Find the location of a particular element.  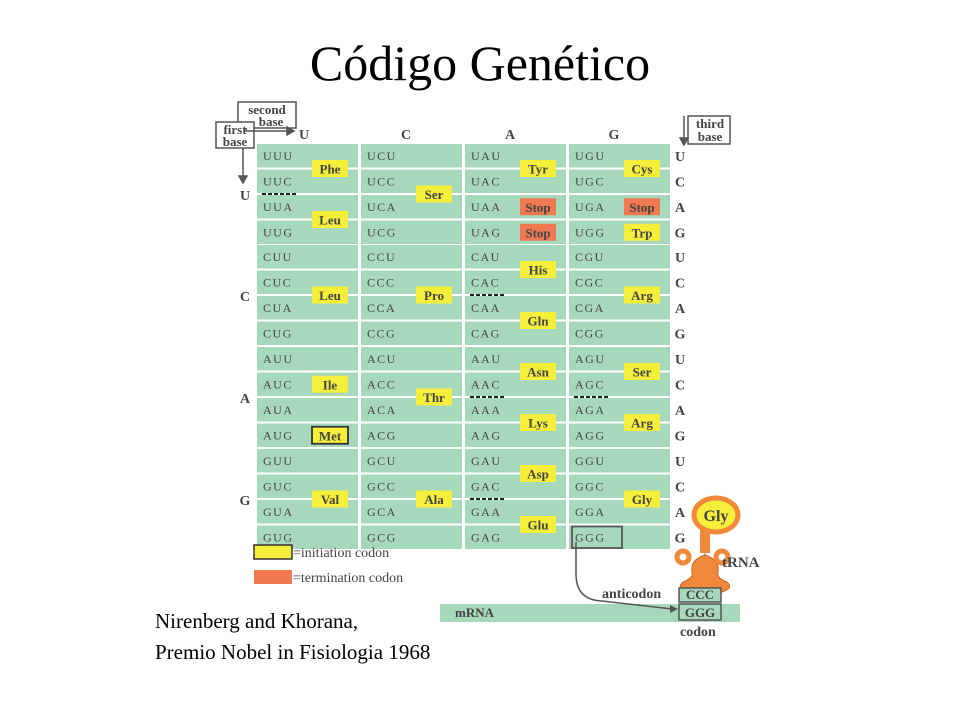

codon-label: CUG is located at coordinates (278, 334).